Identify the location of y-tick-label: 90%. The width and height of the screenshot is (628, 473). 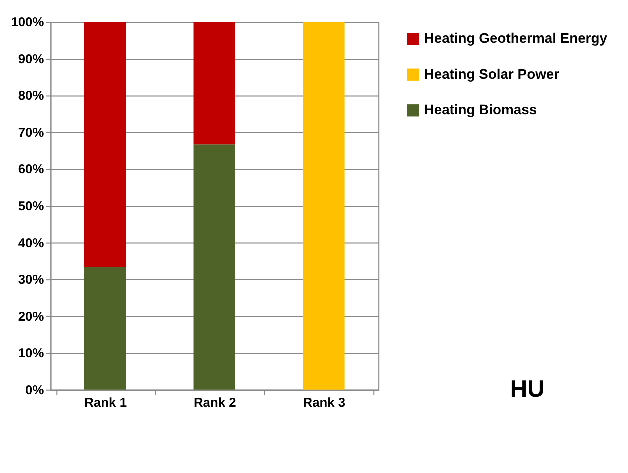
(31, 58).